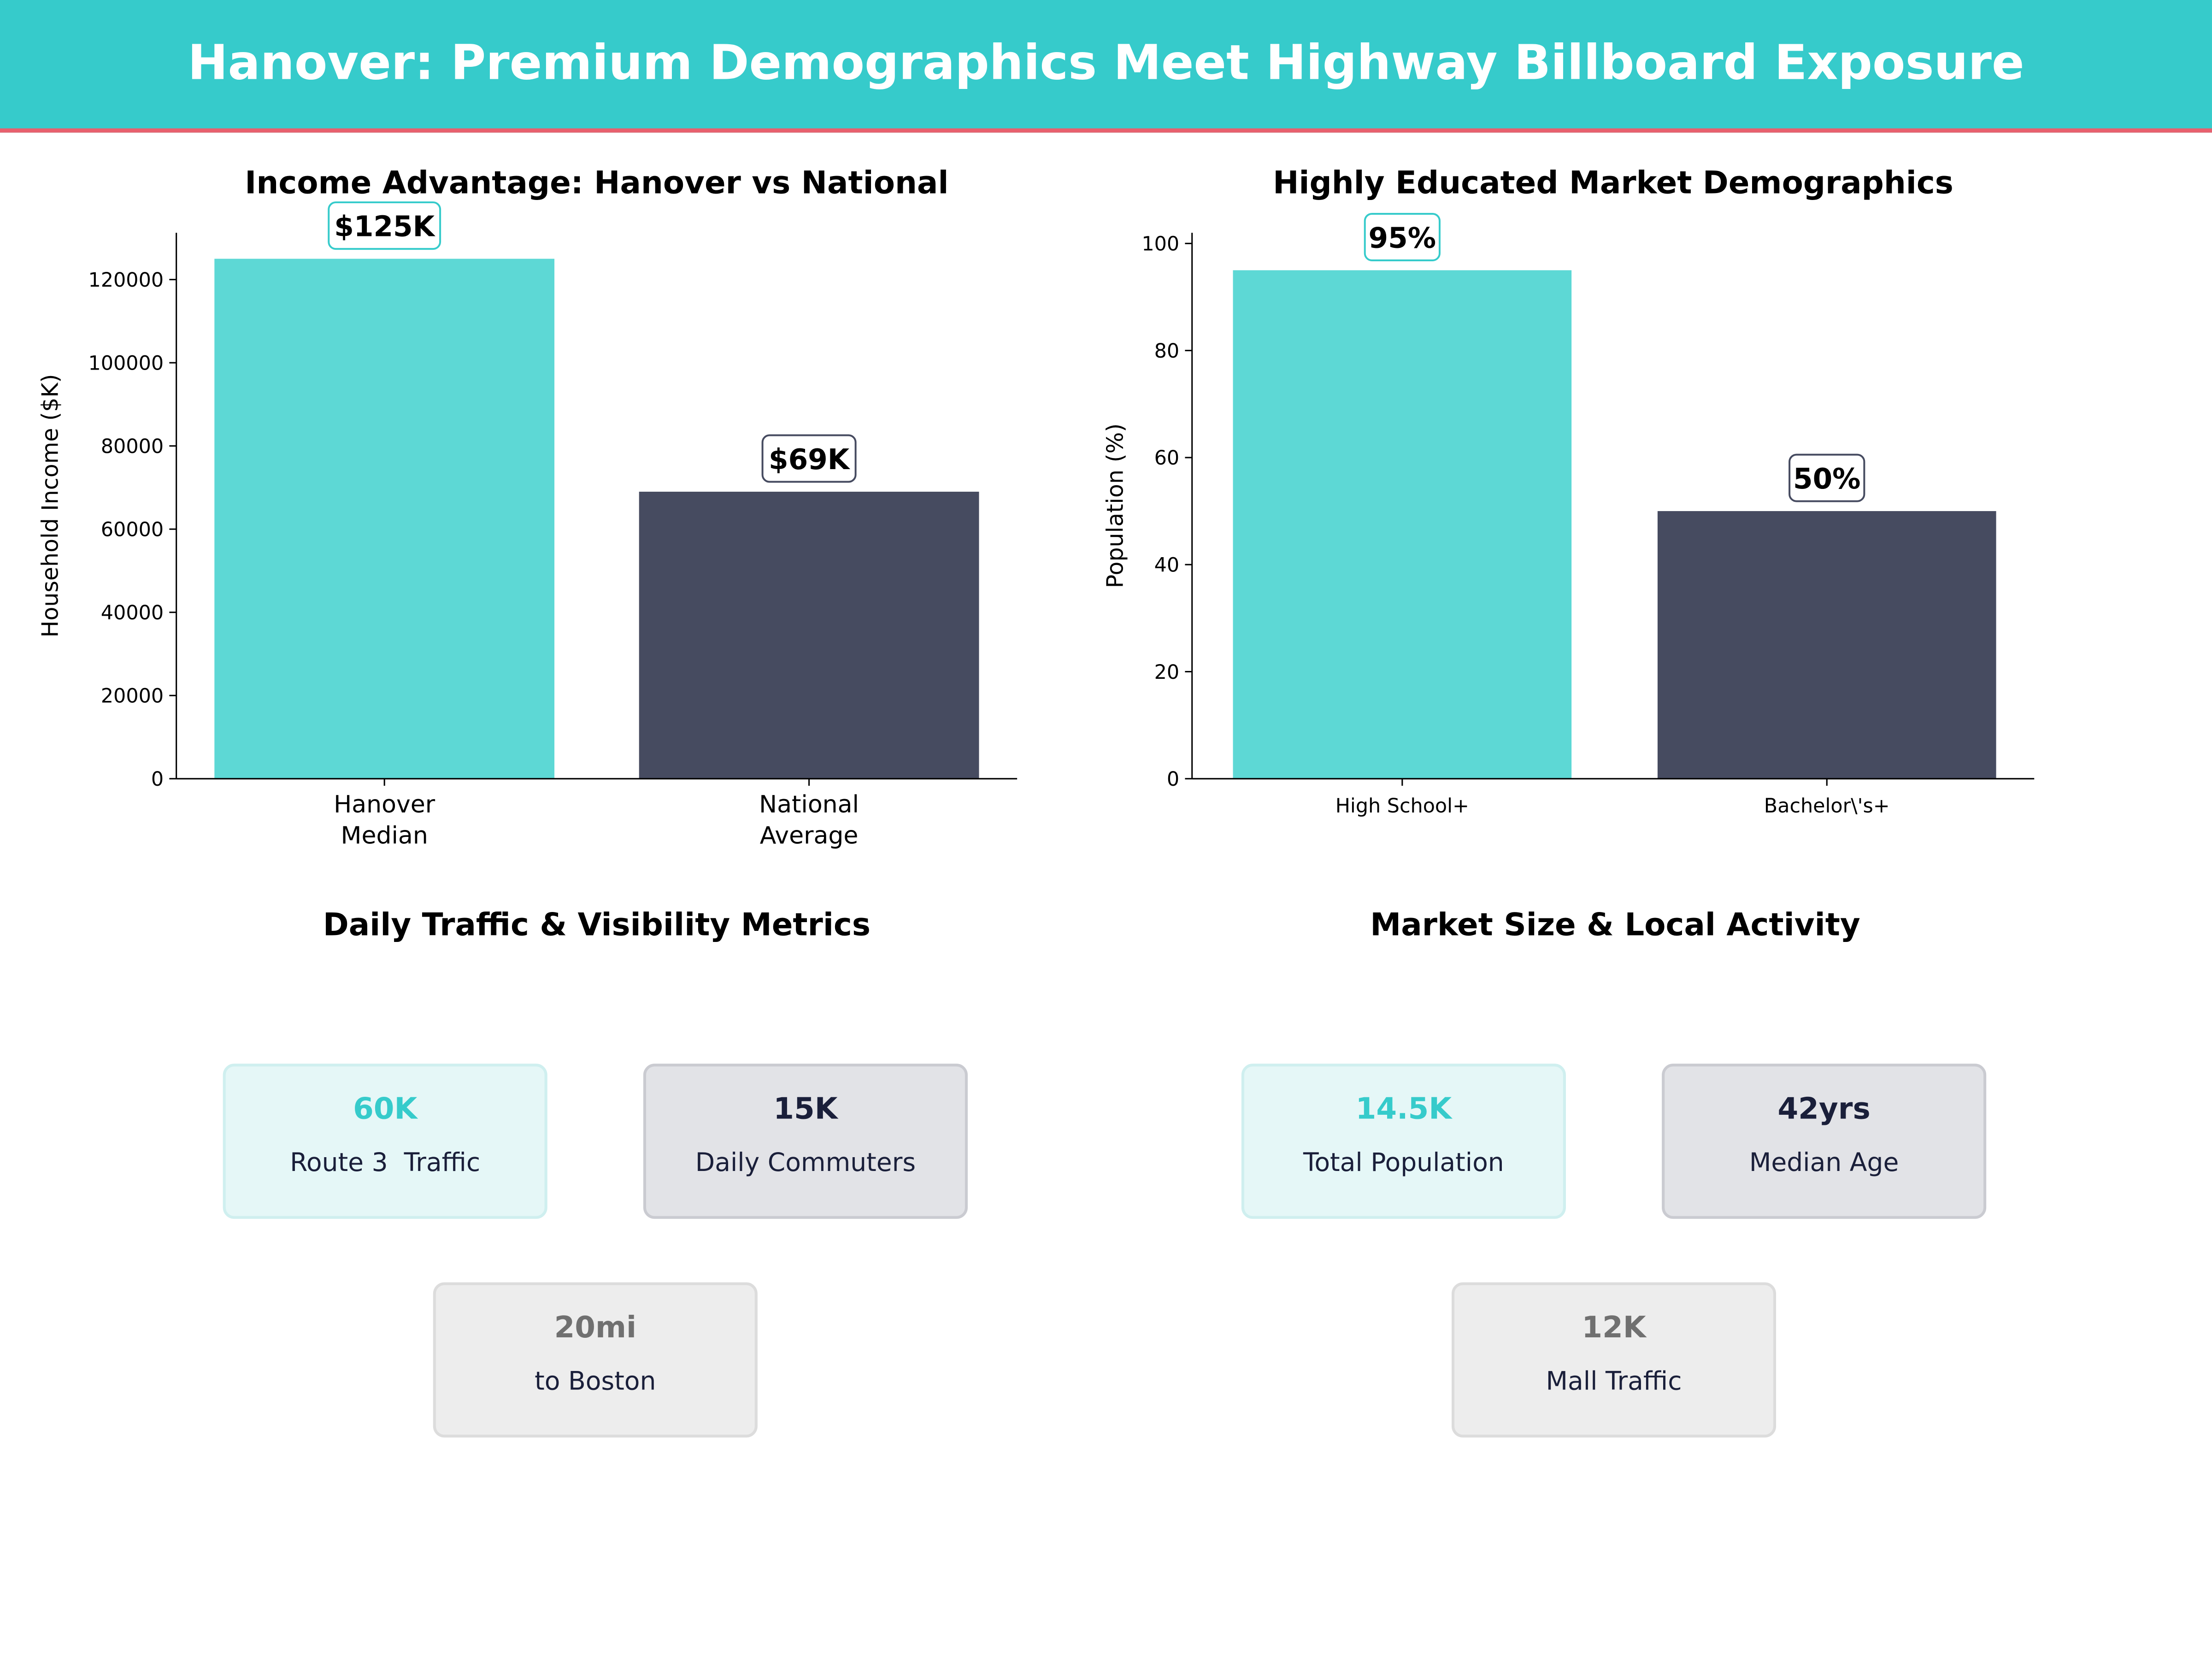 This screenshot has height=1659, width=2212. What do you see at coordinates (1824, 1109) in the screenshot?
I see `metric-value: 42yrs` at bounding box center [1824, 1109].